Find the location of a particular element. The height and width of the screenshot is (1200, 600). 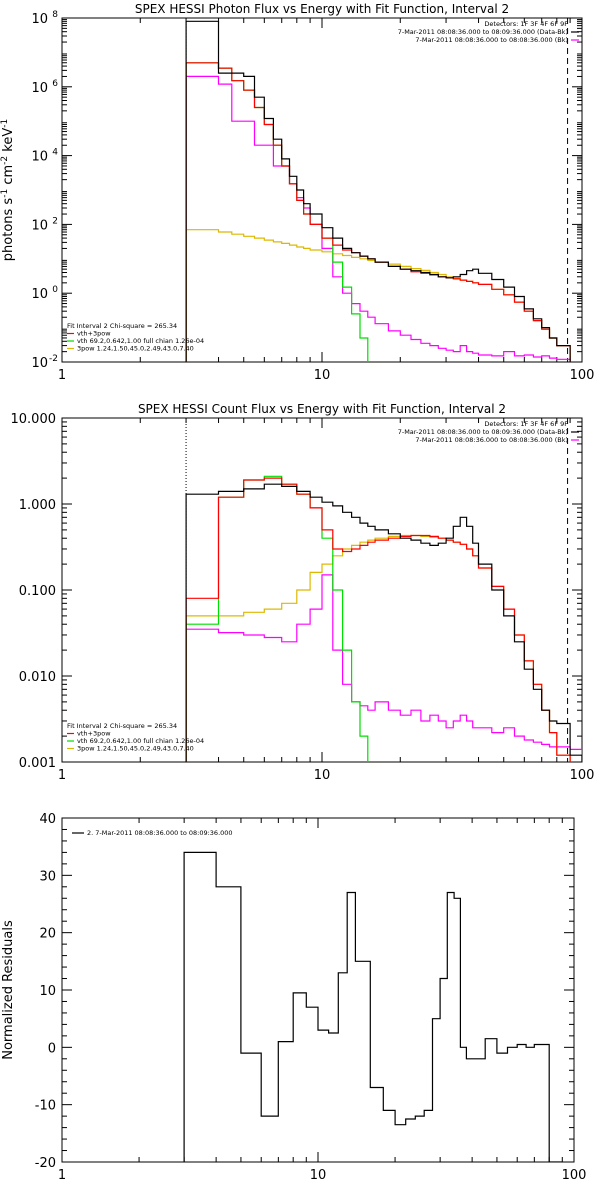

y-tick-exponent: 8 is located at coordinates (55, 15).